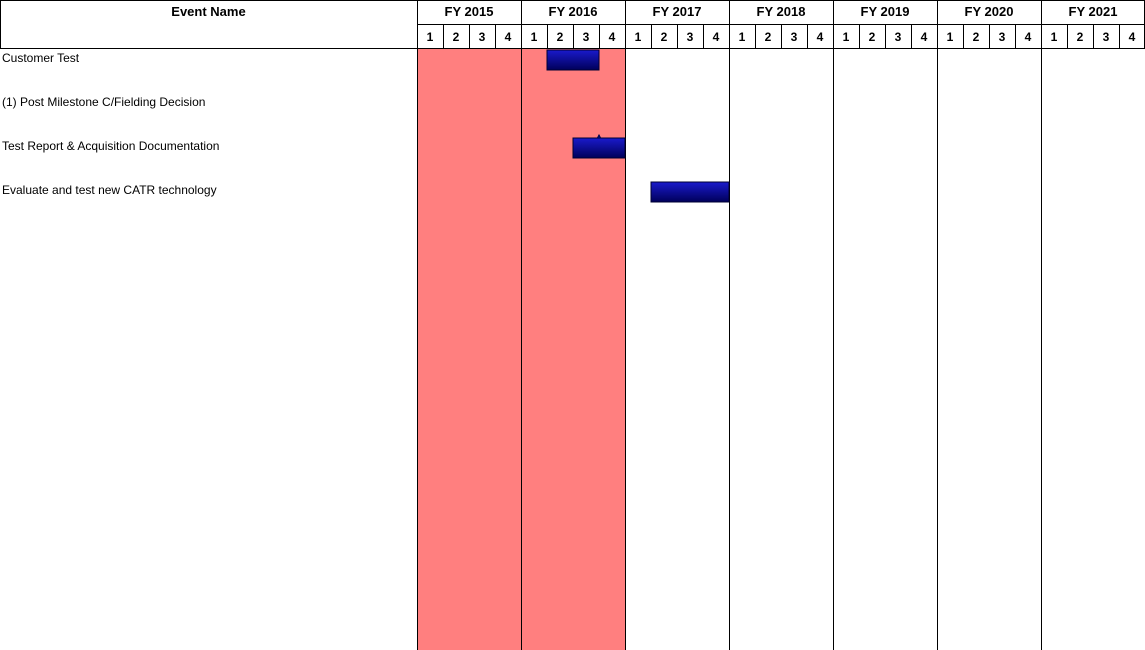  What do you see at coordinates (110, 146) in the screenshot?
I see `task-label: Test Report & Acquisition Documentation` at bounding box center [110, 146].